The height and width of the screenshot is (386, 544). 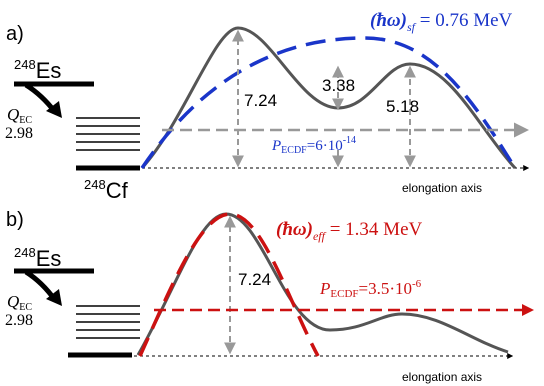 I want to click on panel-b-hbar-omega: (ħω)eff = 1.34 MeV, so click(x=349, y=231).